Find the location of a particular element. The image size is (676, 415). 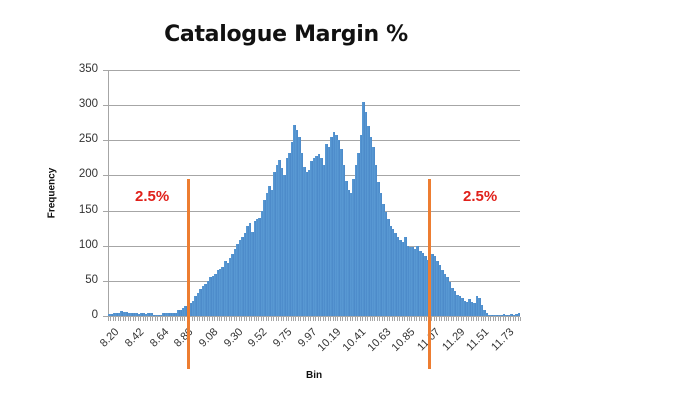

x-tick-label: 10.41 is located at coordinates (354, 340).